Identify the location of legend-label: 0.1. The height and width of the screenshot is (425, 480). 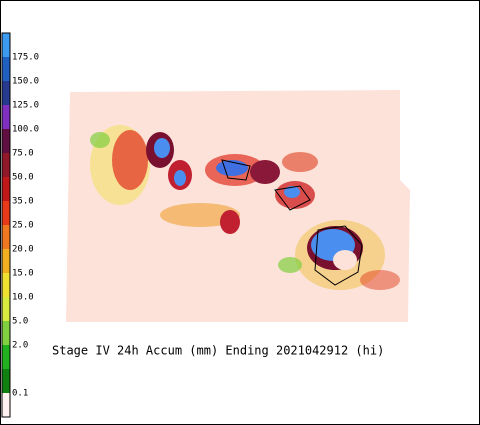
(20, 394).